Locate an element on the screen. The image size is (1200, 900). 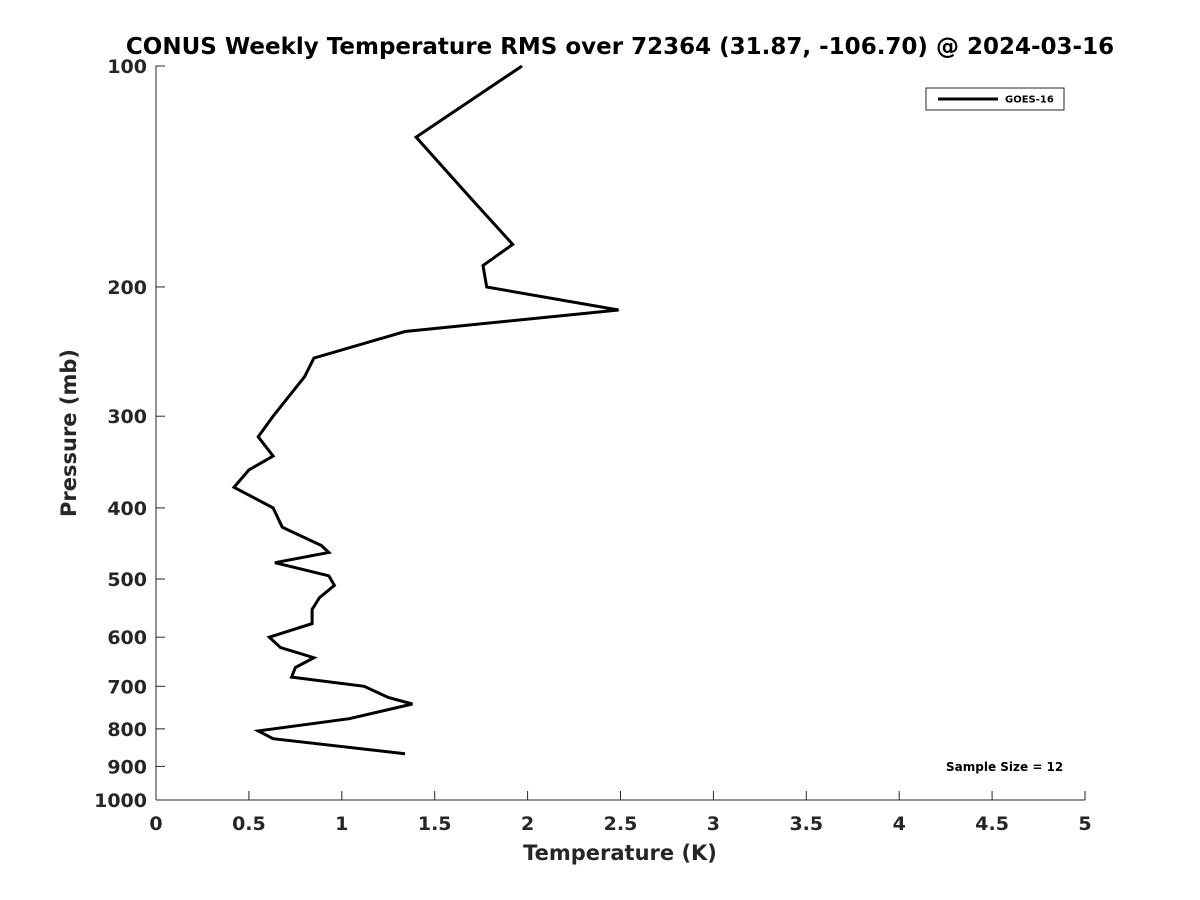
x-tick-label: 4 is located at coordinates (899, 824).